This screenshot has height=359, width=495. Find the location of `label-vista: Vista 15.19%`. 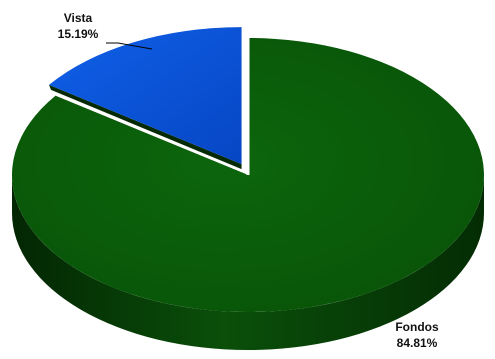

label-vista: Vista 15.19% is located at coordinates (78, 26).